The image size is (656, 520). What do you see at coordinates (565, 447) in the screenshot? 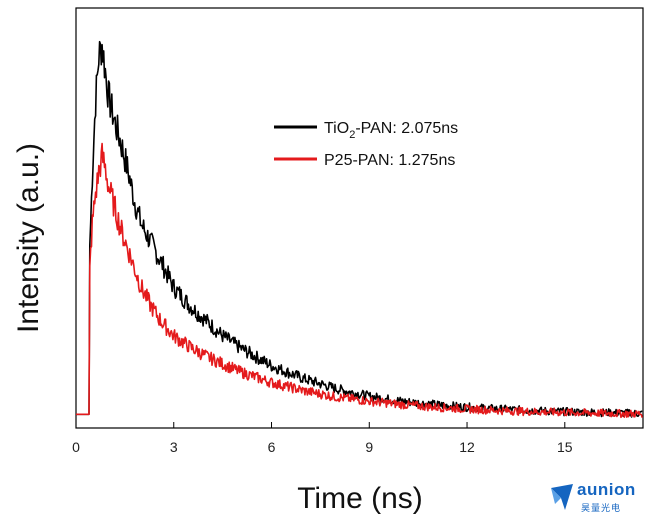
I see `x-tick-label: 15` at bounding box center [565, 447].